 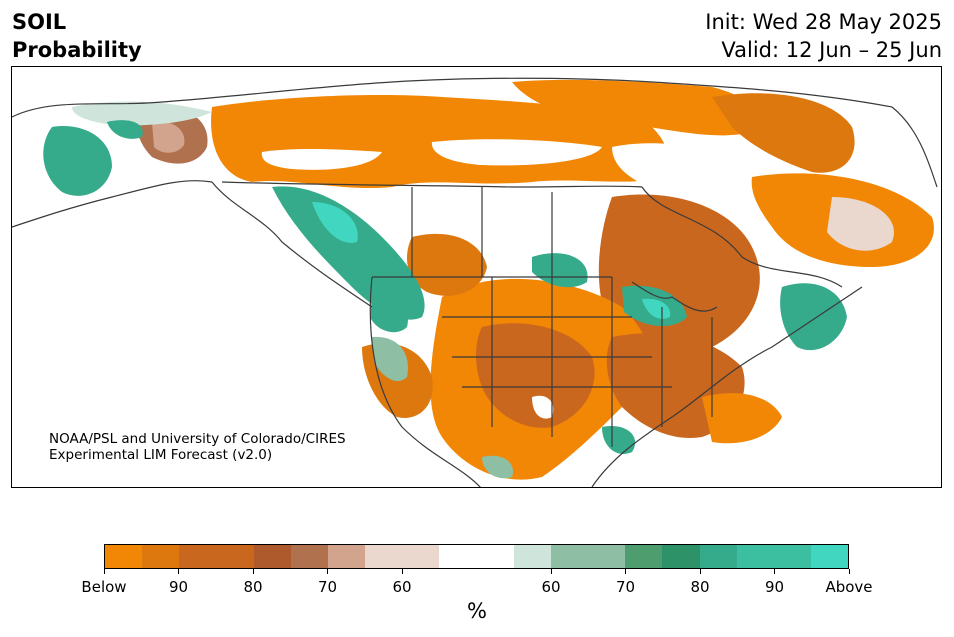 I want to click on colorbar-tick-label: Below, so click(x=104, y=587).